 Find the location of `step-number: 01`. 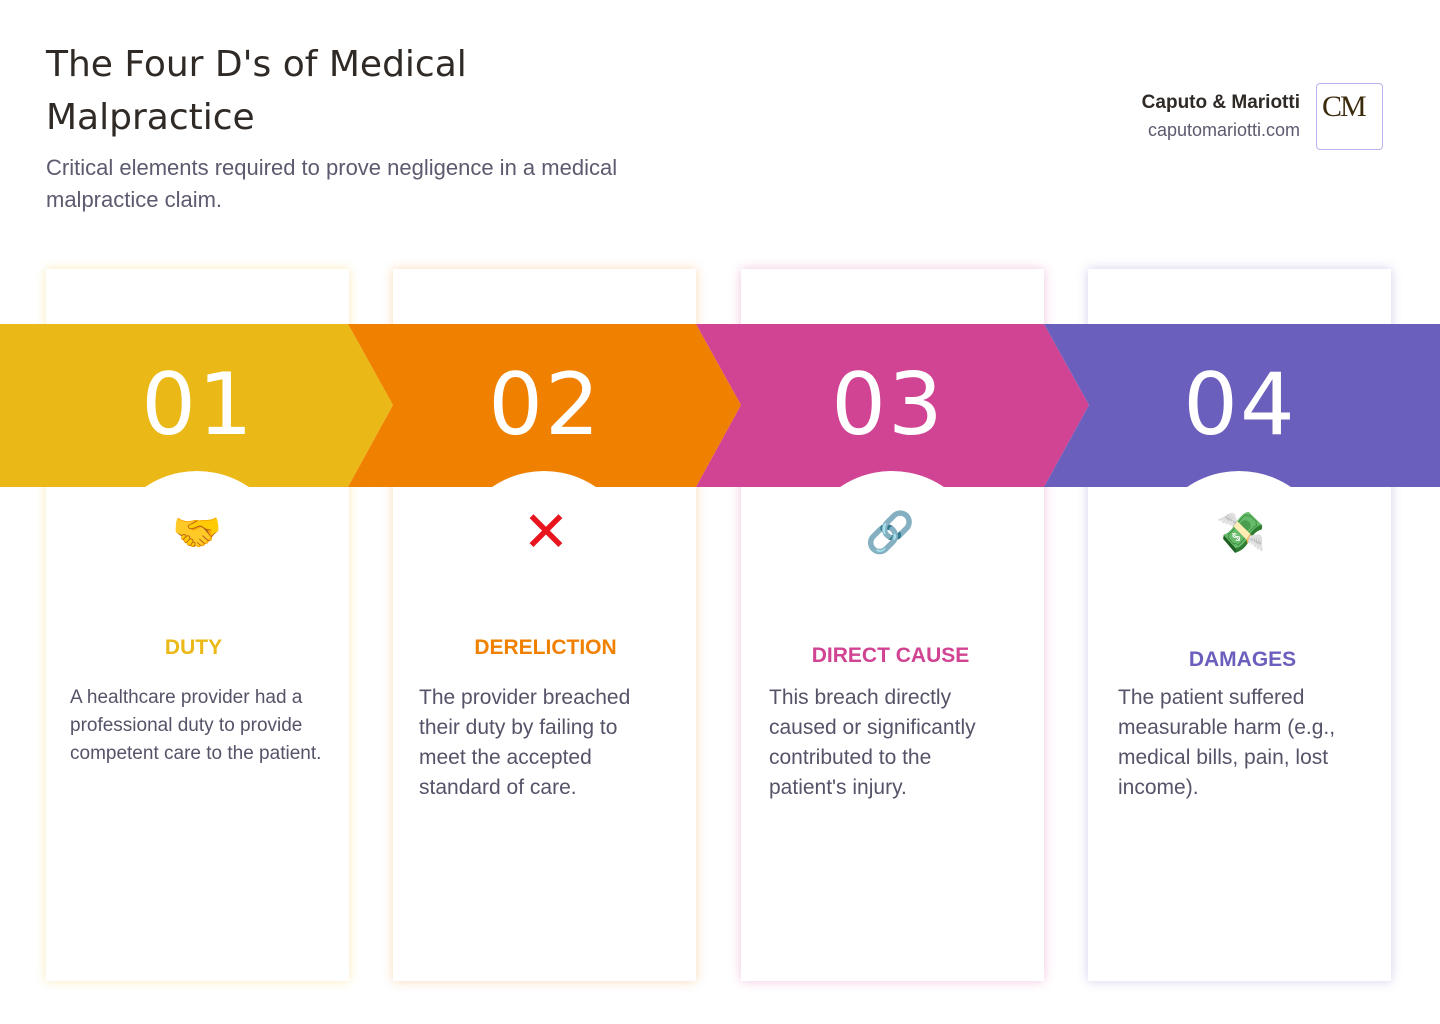

step-number: 01 is located at coordinates (198, 405).